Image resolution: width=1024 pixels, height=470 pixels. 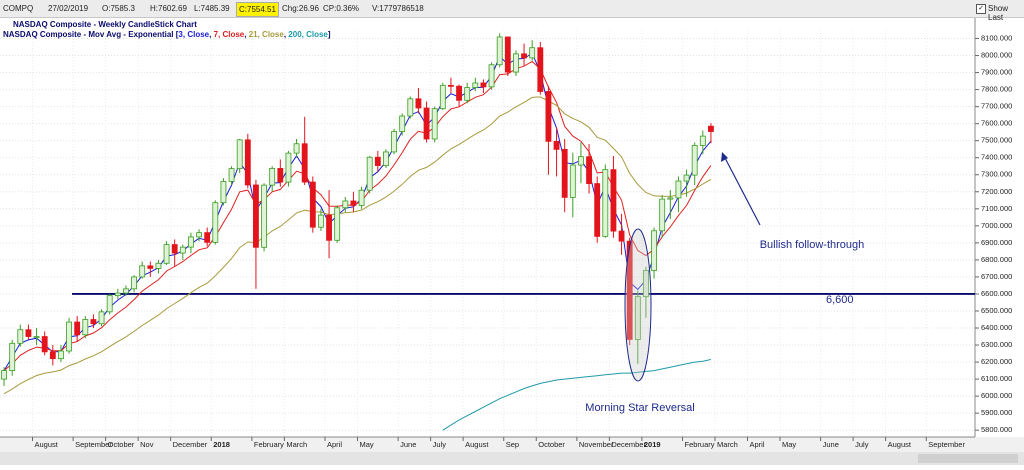 What do you see at coordinates (267, 34) in the screenshot?
I see `legend-entry: 21, Close` at bounding box center [267, 34].